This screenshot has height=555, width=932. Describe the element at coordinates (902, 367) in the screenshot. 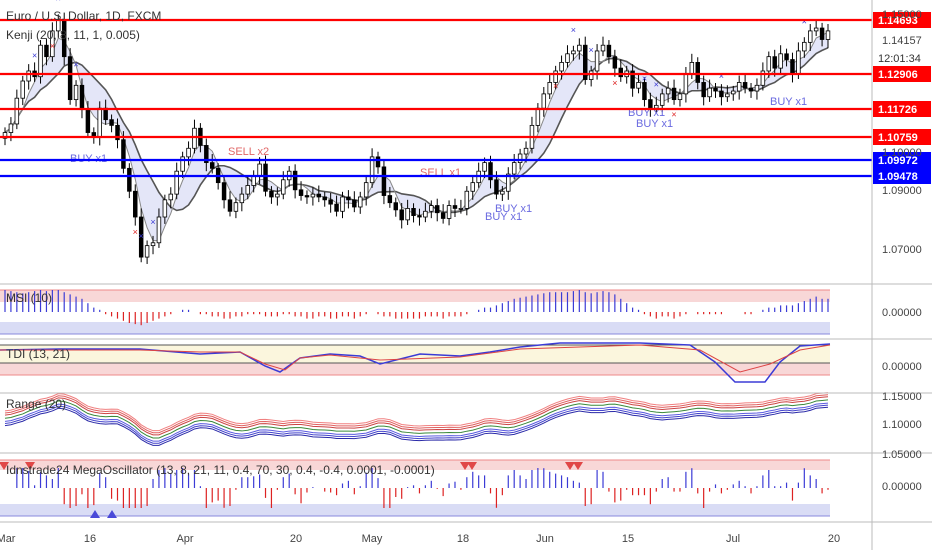

I see `indicator-tick-label: 0.00000` at that location.